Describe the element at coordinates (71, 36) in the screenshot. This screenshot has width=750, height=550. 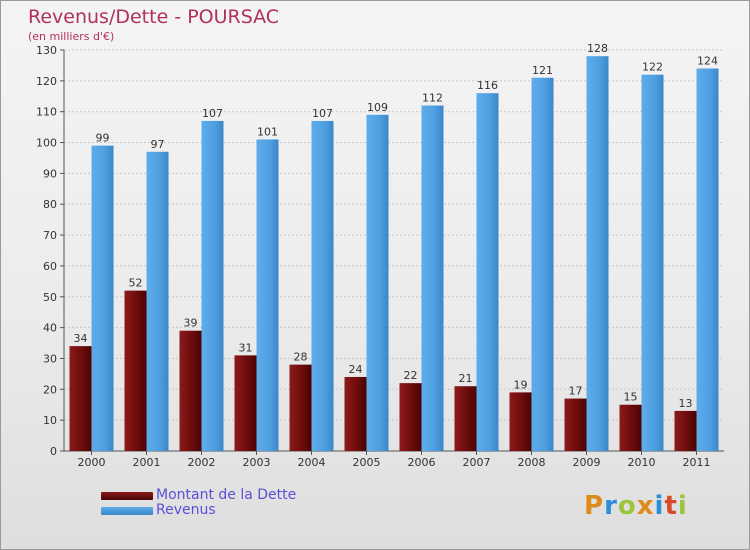
I see `chart-subtitle: (en milliers d'€)` at that location.